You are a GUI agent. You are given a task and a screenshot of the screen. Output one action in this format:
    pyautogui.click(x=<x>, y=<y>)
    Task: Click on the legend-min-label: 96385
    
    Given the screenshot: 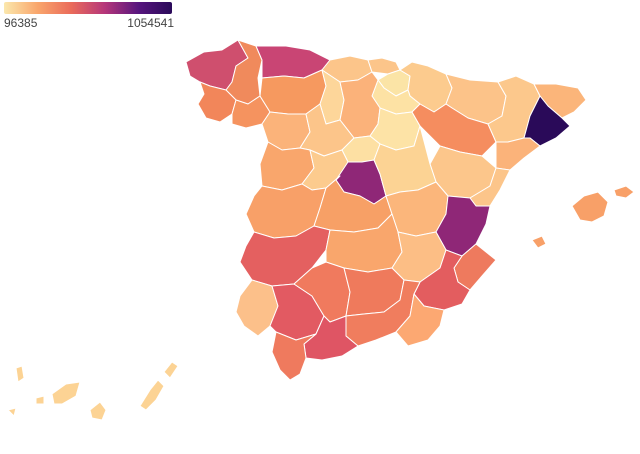 What is the action you would take?
    pyautogui.click(x=21, y=23)
    